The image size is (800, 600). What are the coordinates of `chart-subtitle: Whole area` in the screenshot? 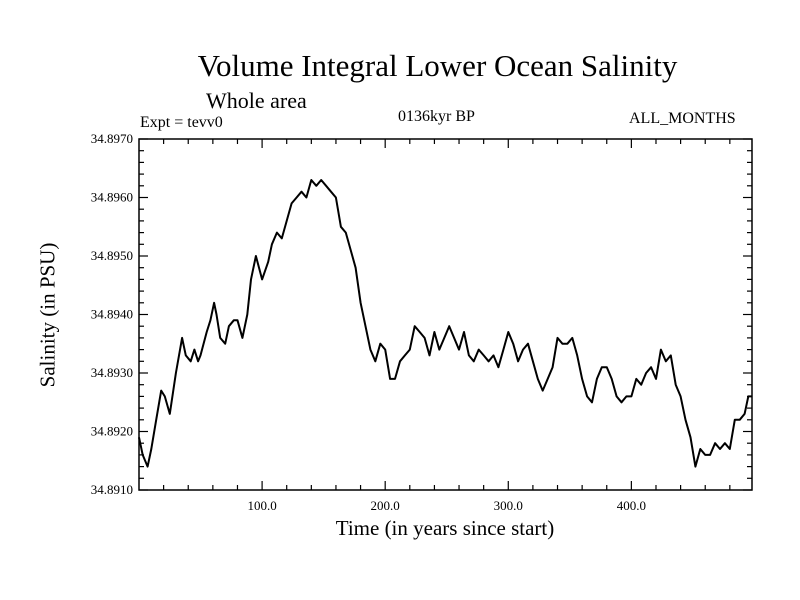 It's located at (256, 100).